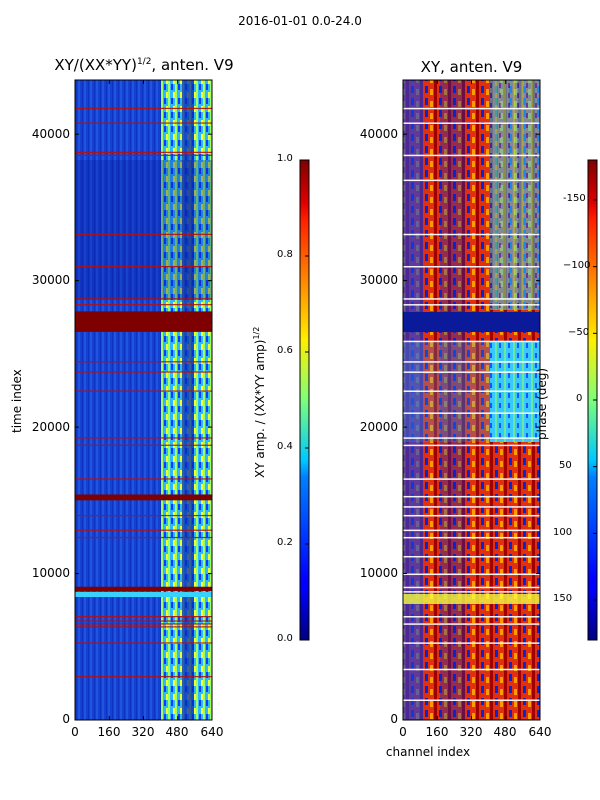 The image size is (600, 800). I want to click on panel1-xtick-160: 160, so click(109, 732).